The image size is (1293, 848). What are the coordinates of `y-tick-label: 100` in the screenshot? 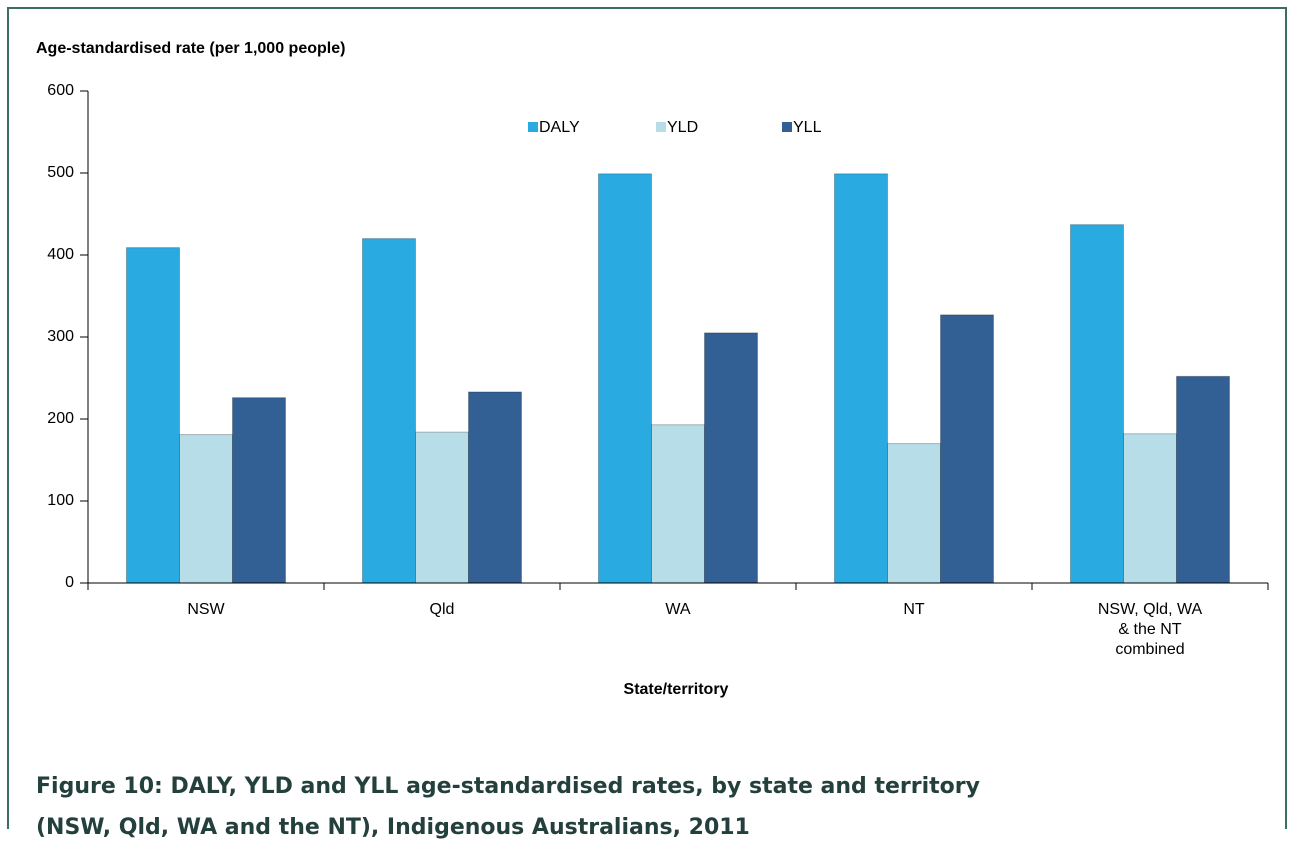 It's located at (60, 500).